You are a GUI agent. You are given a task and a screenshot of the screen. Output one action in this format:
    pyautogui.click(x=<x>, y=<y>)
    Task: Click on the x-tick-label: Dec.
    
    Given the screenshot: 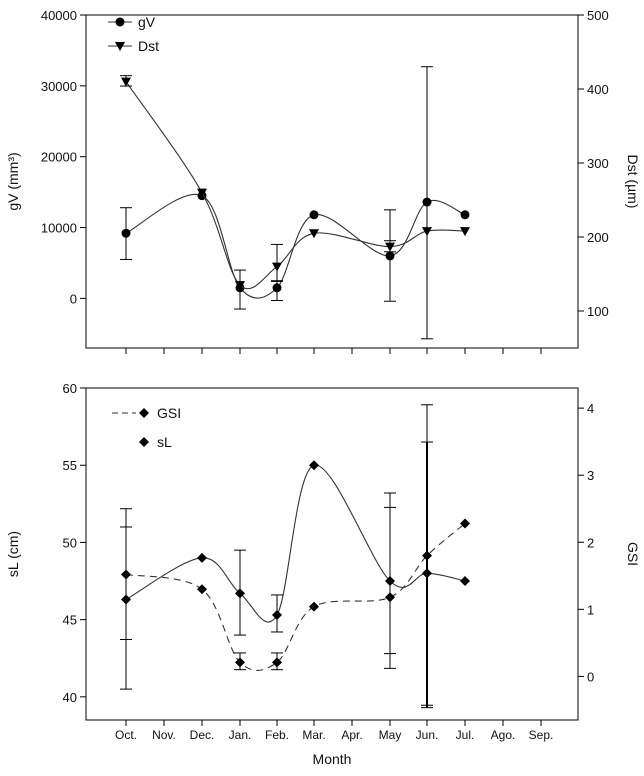 What is the action you would take?
    pyautogui.click(x=202, y=735)
    